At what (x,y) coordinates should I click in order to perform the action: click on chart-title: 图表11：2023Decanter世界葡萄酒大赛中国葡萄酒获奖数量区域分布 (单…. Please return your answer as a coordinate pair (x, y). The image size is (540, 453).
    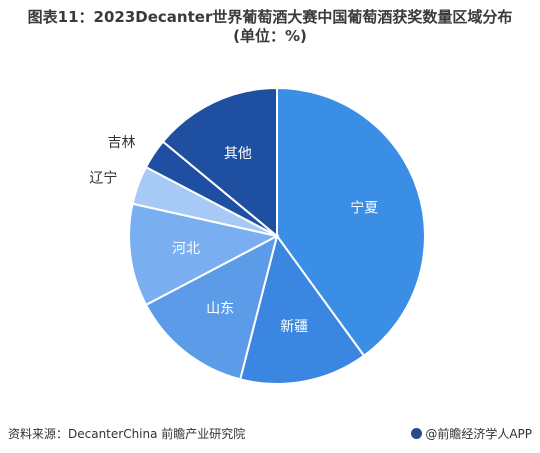
    Looking at the image, I should click on (270, 27).